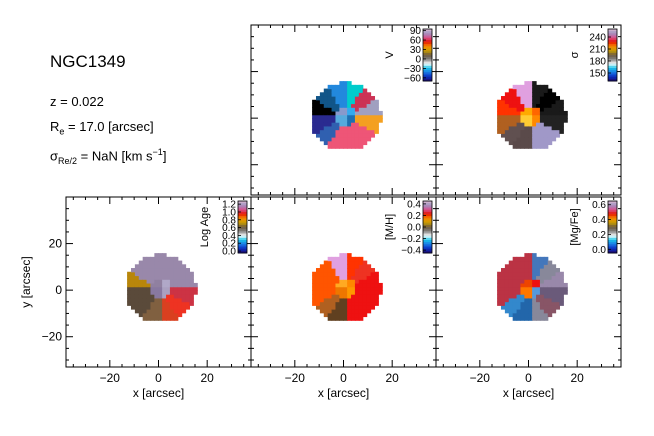  Describe the element at coordinates (145, 128) in the screenshot. I see `effective-radius-label: Re = 17.0 [arcsec]` at that location.